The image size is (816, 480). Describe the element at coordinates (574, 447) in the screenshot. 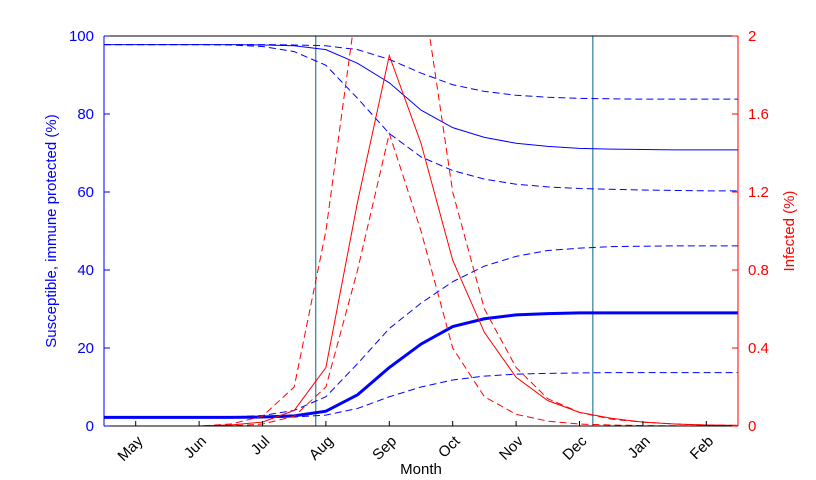

I see `x-tick-label: Dec` at that location.